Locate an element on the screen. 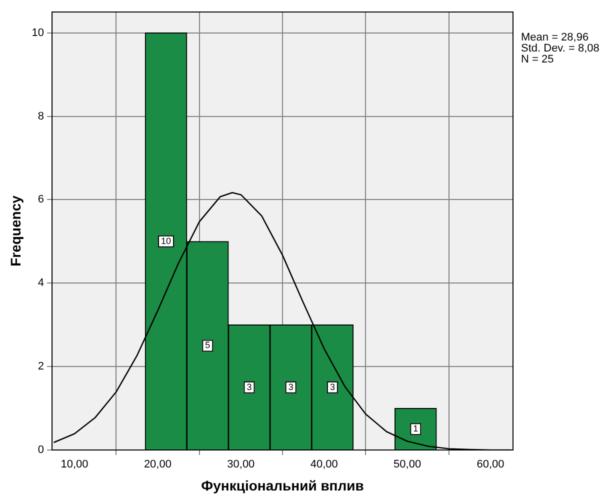 The width and height of the screenshot is (605, 501). text: Std. Dev. = 8,08 is located at coordinates (560, 48).